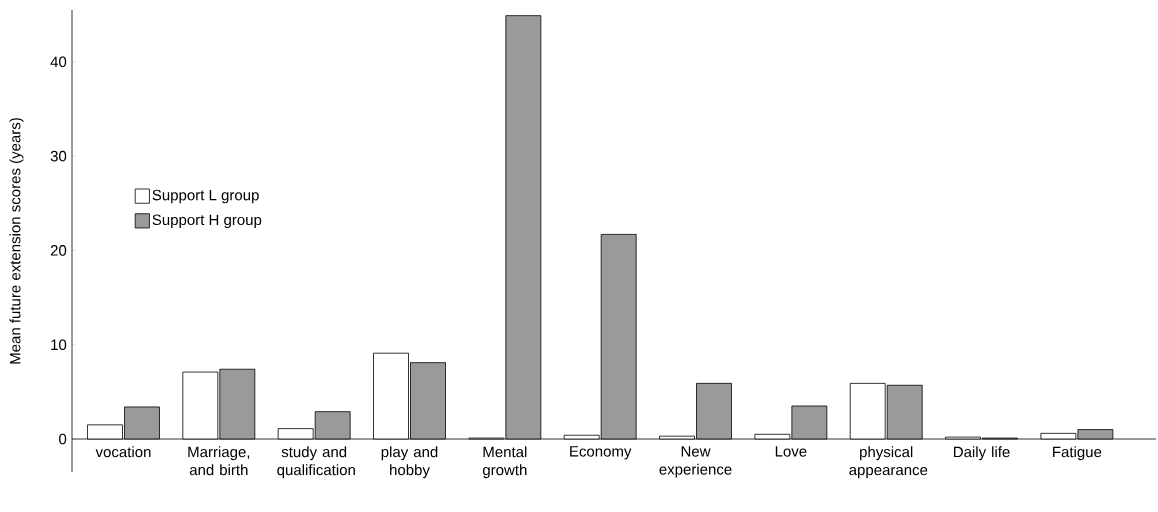 Image resolution: width=1158 pixels, height=512 pixels. Describe the element at coordinates (888, 462) in the screenshot. I see `x-tick-label: physical appearance` at that location.